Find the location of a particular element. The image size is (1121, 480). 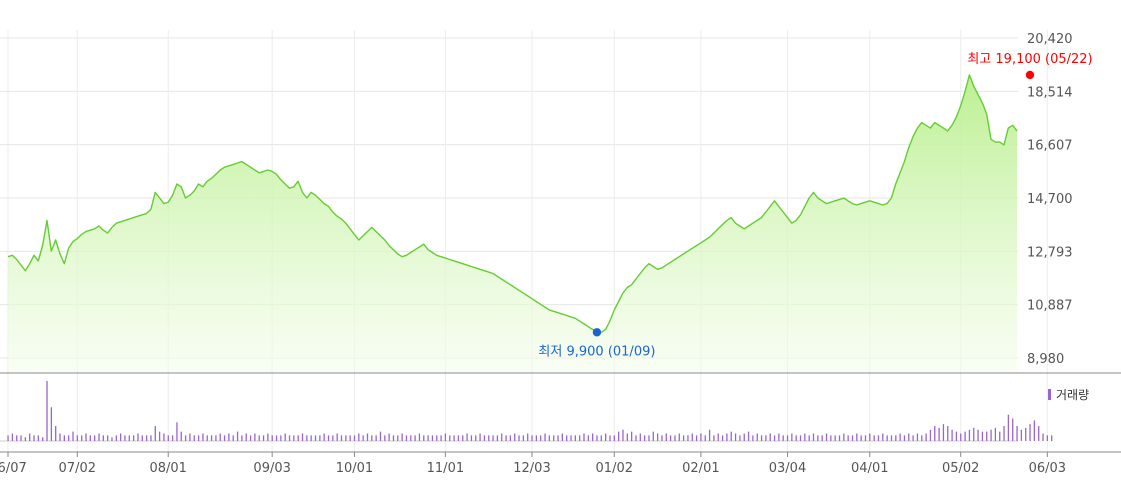

x-tick-label: 05/02 is located at coordinates (960, 468).